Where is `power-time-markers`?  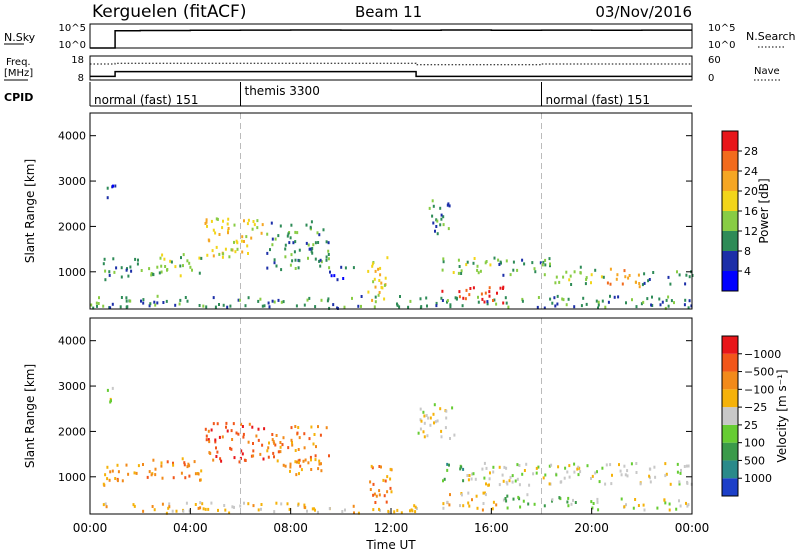 power-time-markers is located at coordinates (391, 211).